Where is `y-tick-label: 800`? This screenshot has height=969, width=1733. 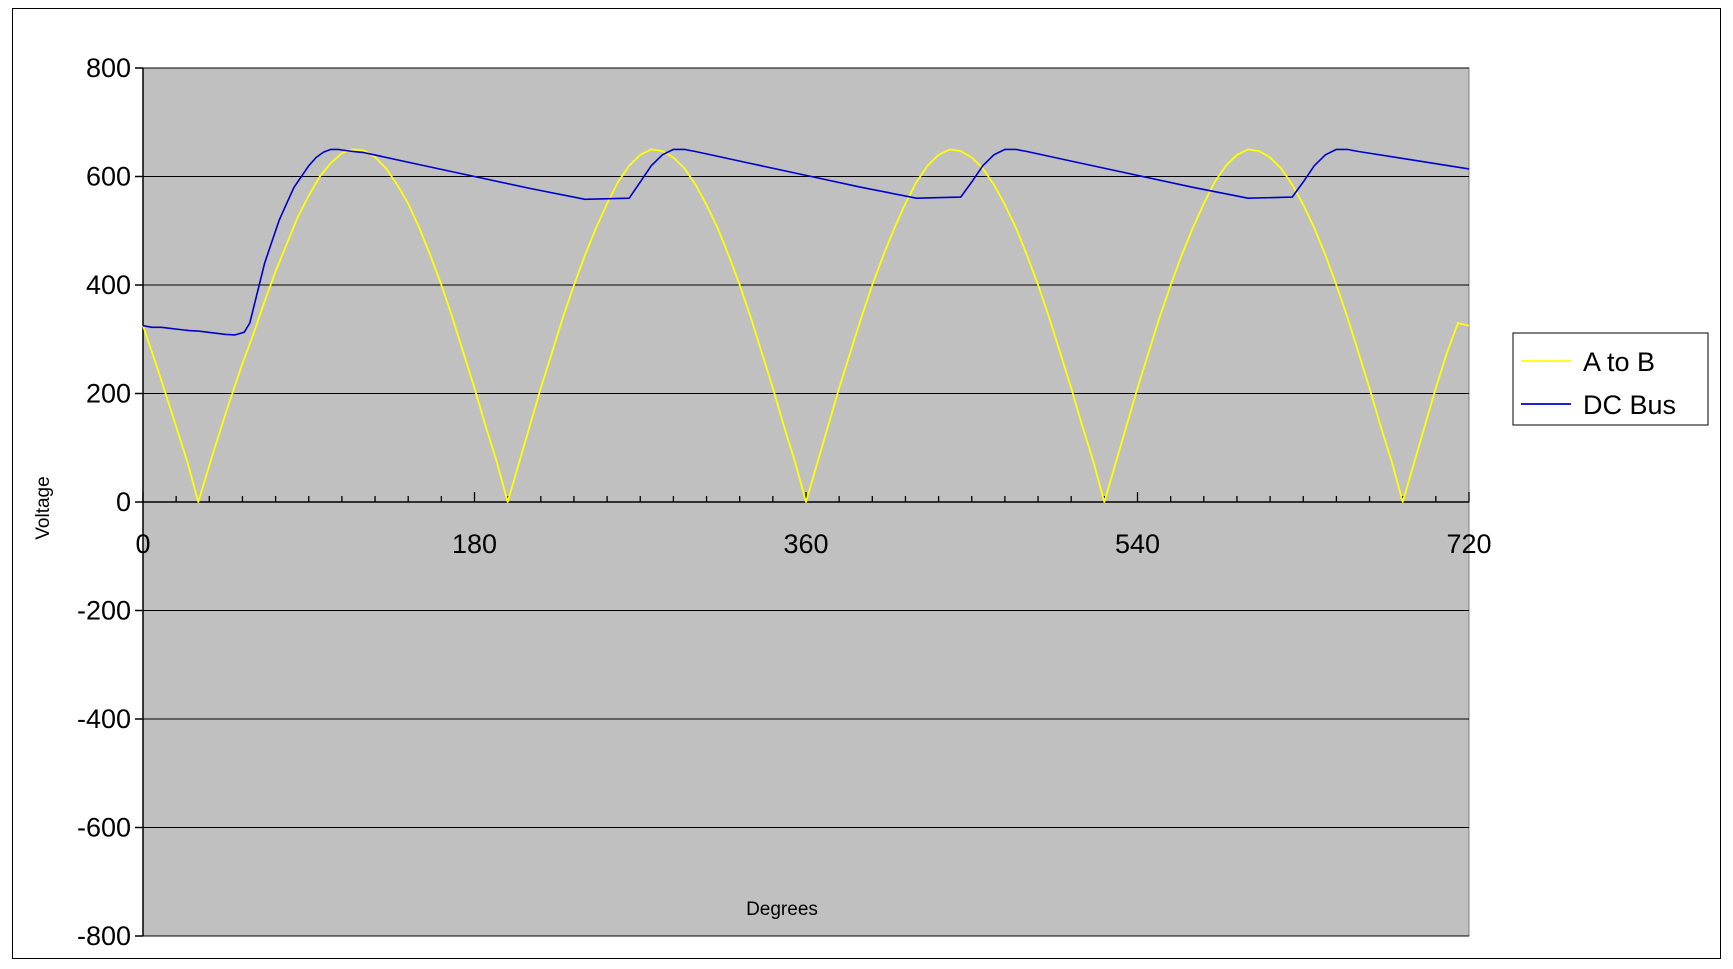
y-tick-label: 800 is located at coordinates (108, 68).